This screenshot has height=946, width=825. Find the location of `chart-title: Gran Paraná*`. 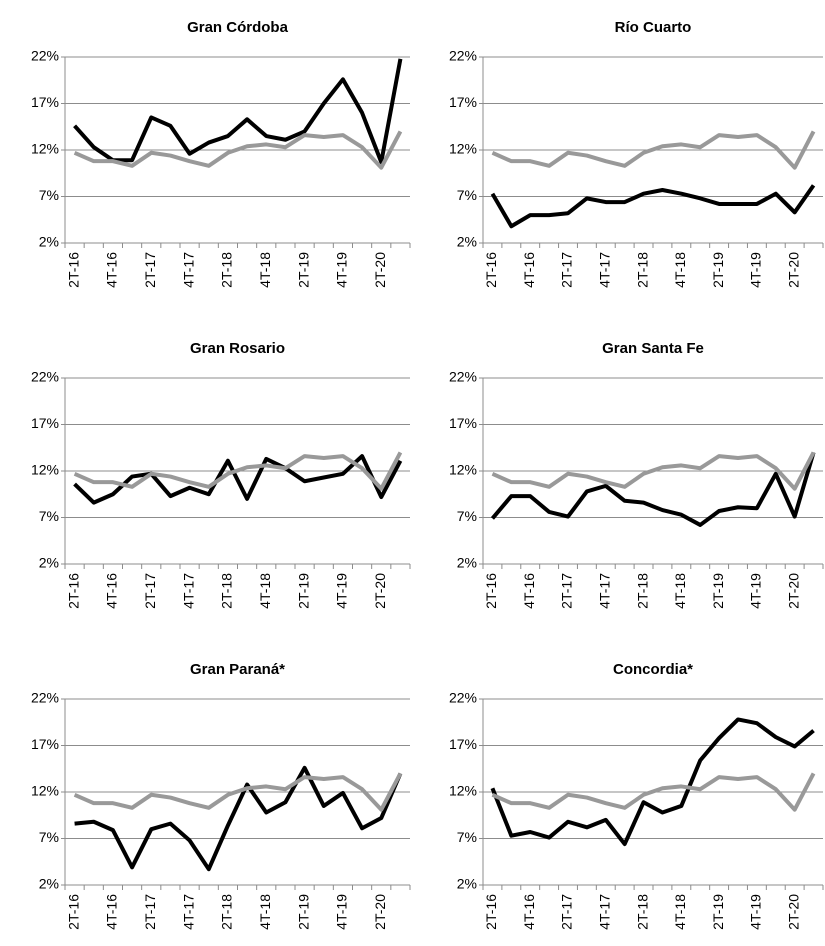

chart-title: Gran Paraná* is located at coordinates (237, 669).